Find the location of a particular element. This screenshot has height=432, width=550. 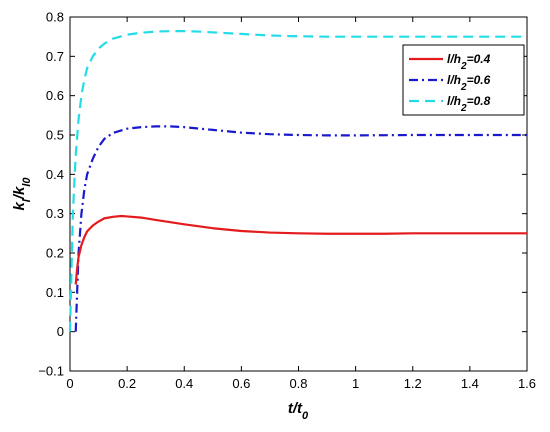

y-tick-label: 0 is located at coordinates (60, 331).